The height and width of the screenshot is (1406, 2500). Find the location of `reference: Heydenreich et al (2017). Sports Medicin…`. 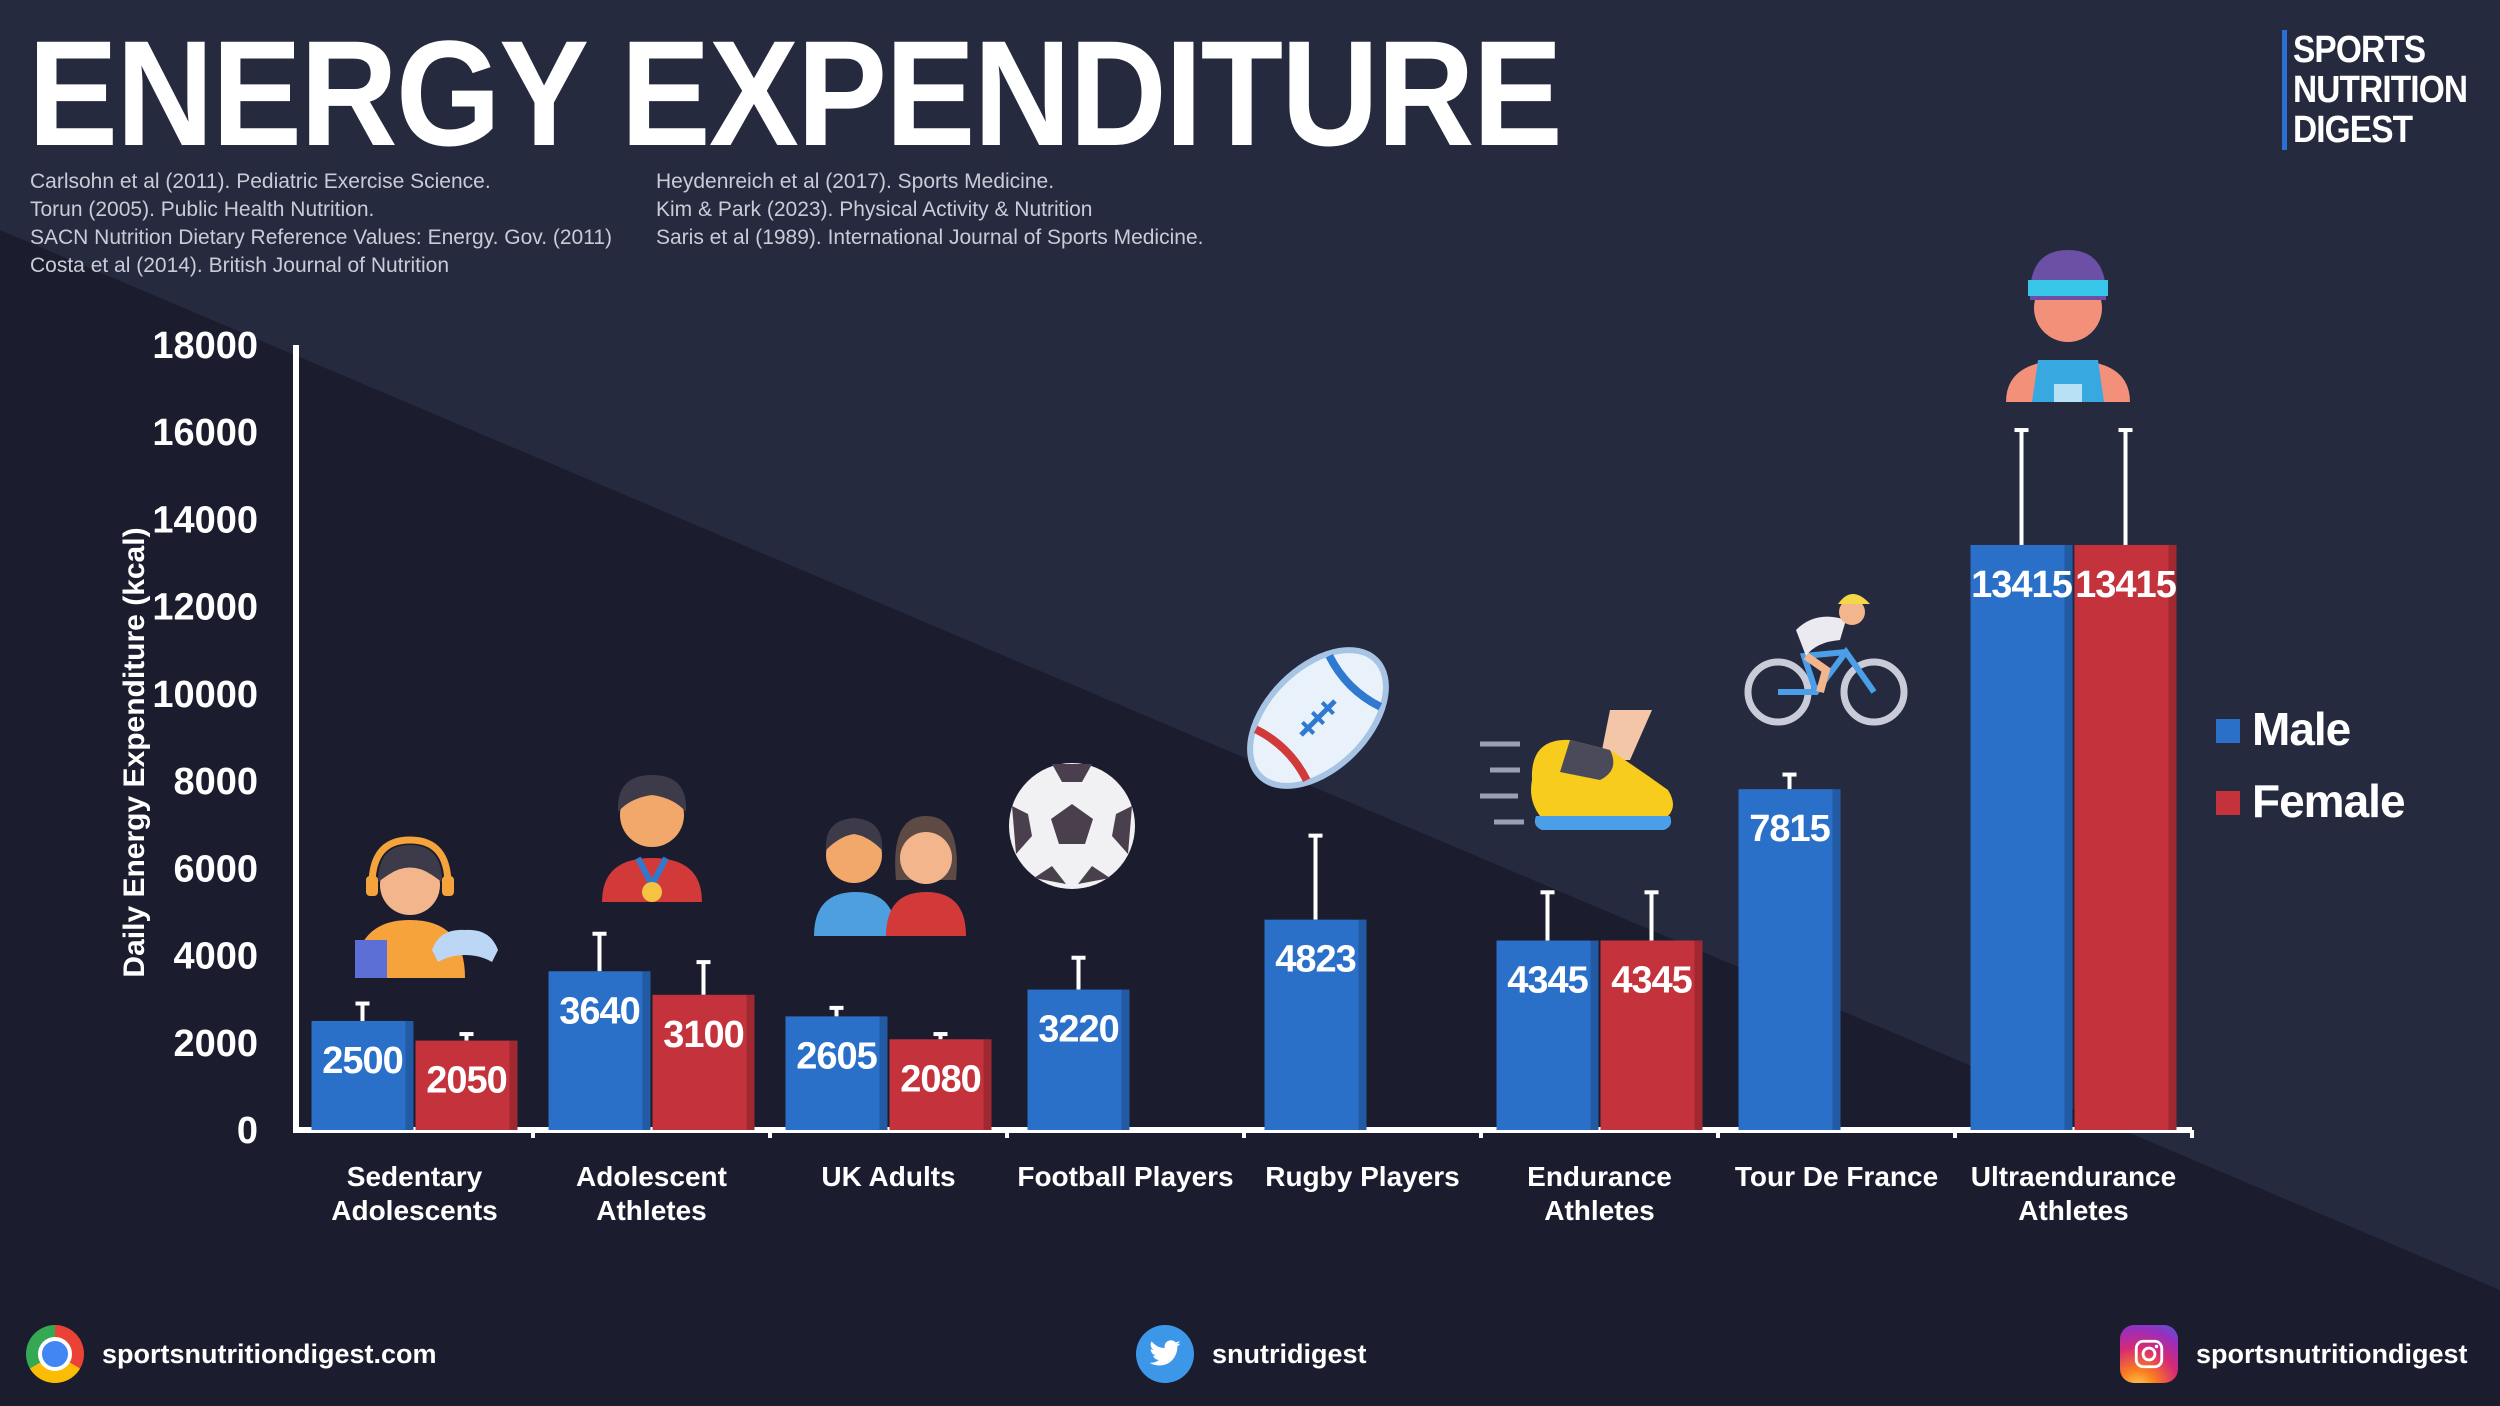

reference: Heydenreich et al (2017). Sports Medicin… is located at coordinates (855, 181).